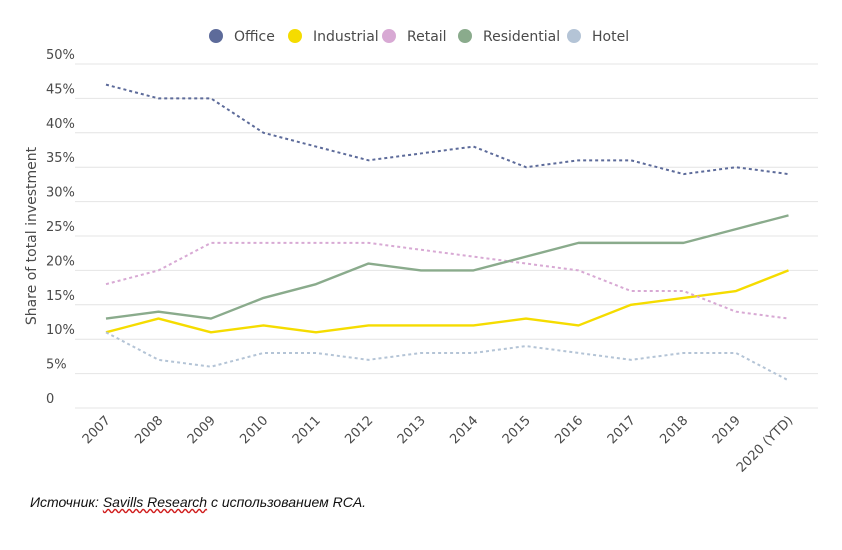 Image resolution: width=842 pixels, height=550 pixels. What do you see at coordinates (464, 430) in the screenshot?
I see `x-tick-label: 2014` at bounding box center [464, 430].